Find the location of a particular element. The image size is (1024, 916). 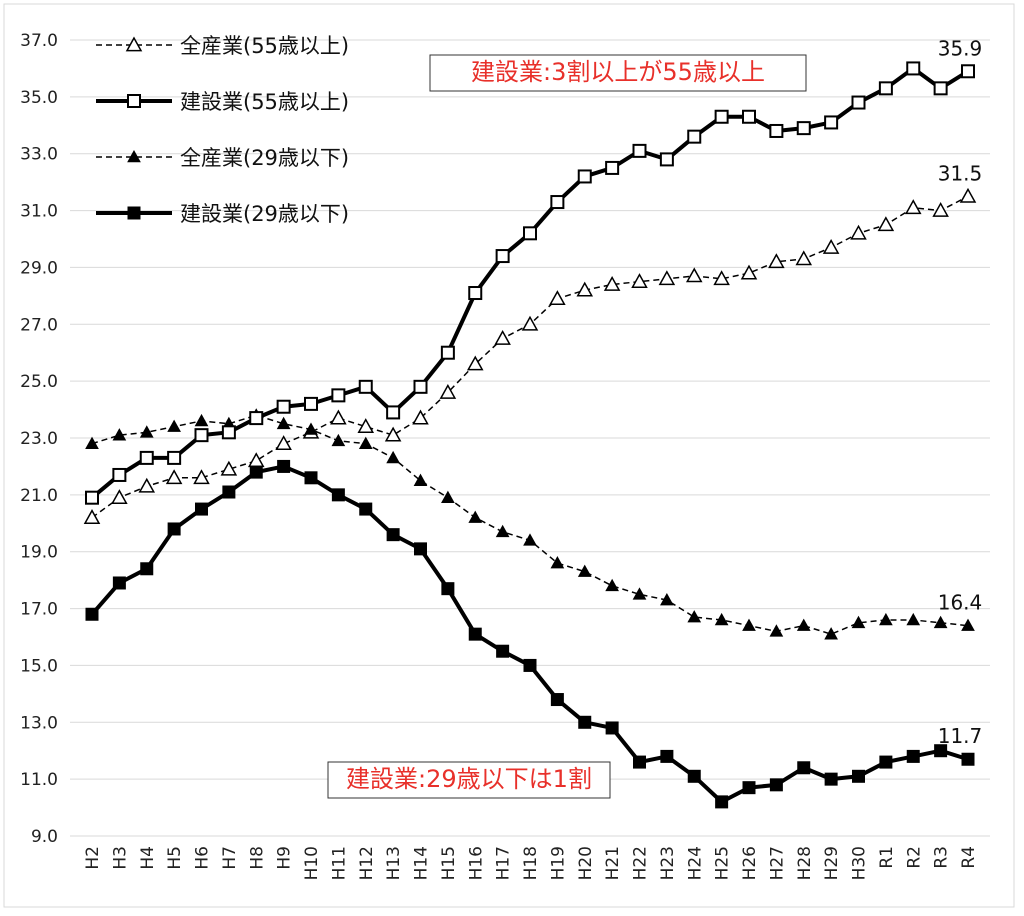

x-tick-label: H12 is located at coordinates (367, 863).